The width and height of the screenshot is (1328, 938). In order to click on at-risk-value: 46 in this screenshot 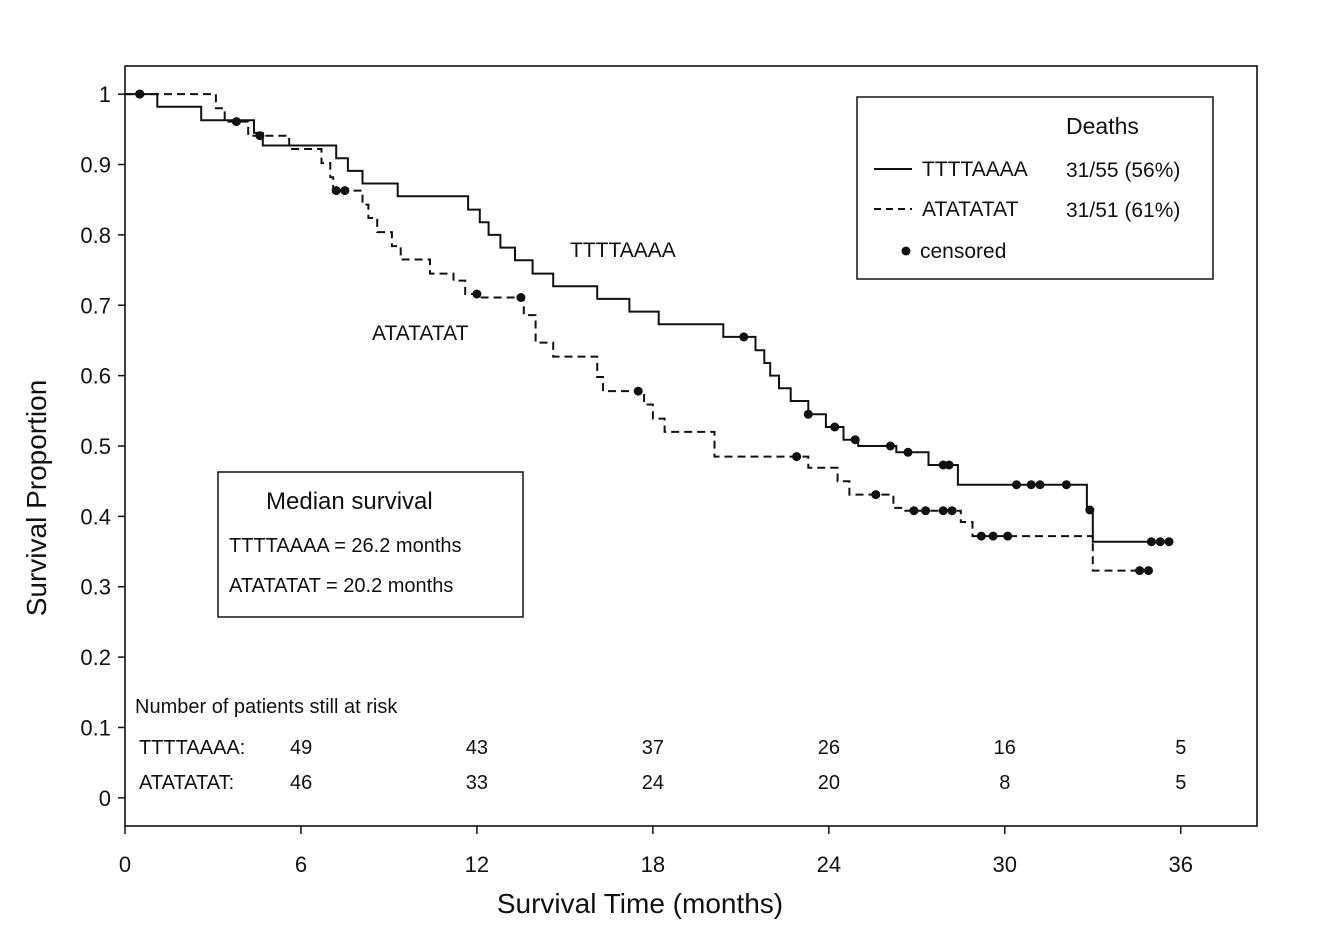, I will do `click(301, 783)`.